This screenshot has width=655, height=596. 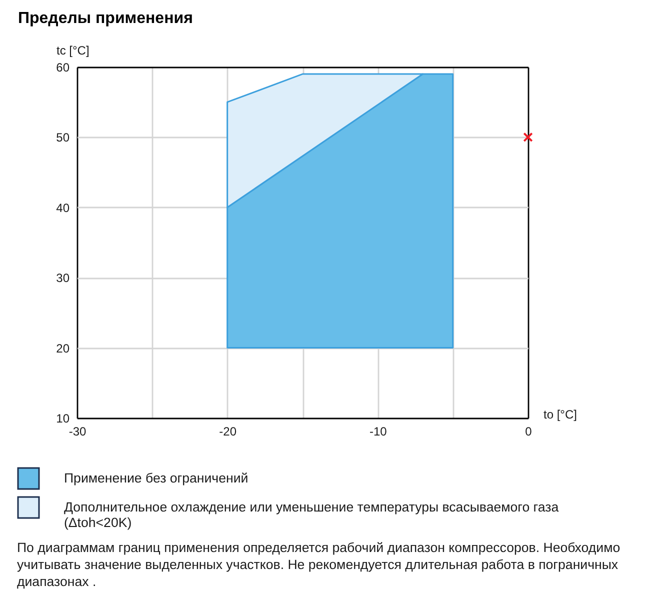 I want to click on y-tick-label: 20, so click(x=63, y=348).